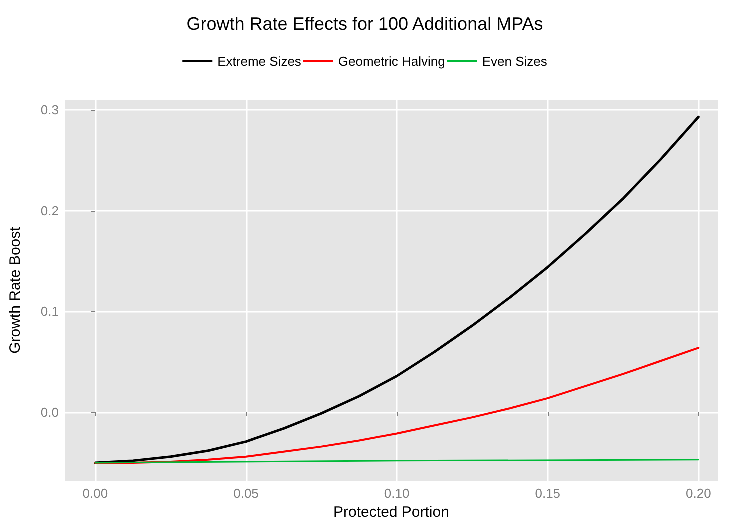  I want to click on y-tick-label: 0.1, so click(49, 312).